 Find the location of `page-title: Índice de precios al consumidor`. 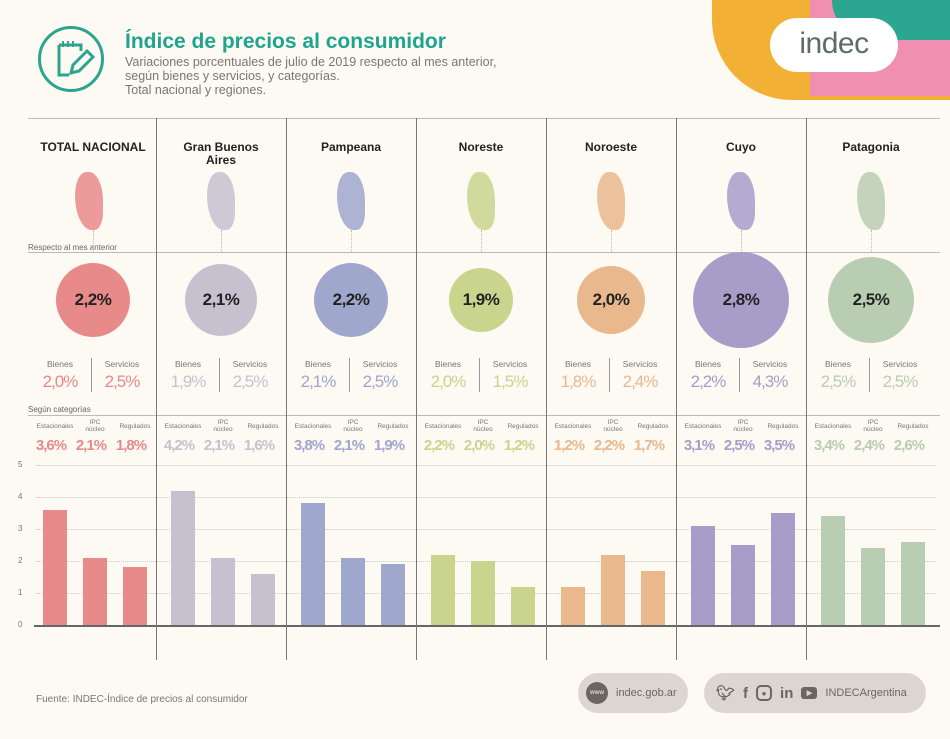

page-title: Índice de precios al consumidor is located at coordinates (285, 41).